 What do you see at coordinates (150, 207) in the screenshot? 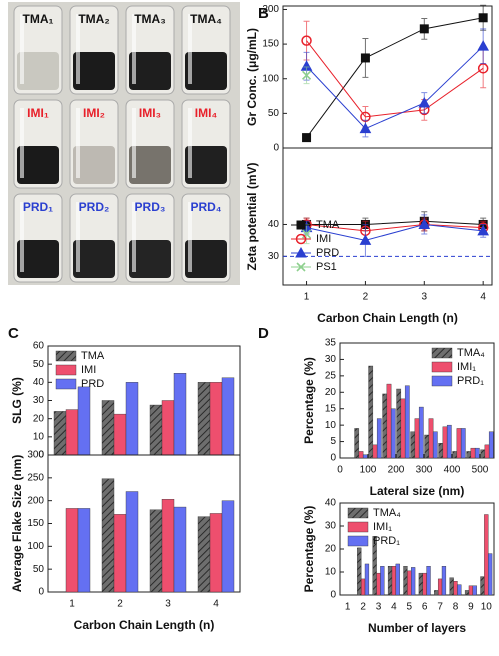
I see `vial-label: PRD₃` at bounding box center [150, 207].